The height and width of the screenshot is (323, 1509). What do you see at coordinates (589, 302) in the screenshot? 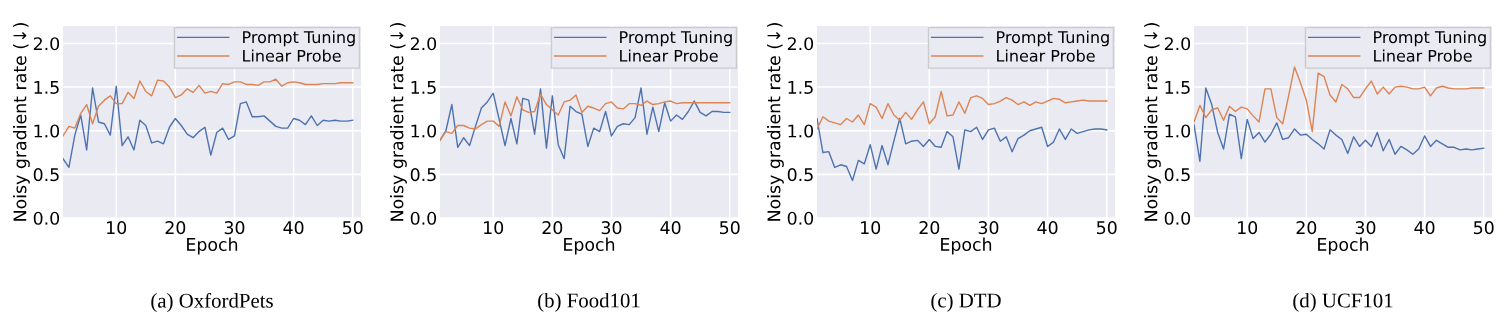
I see `text: (b) Food101` at bounding box center [589, 302].